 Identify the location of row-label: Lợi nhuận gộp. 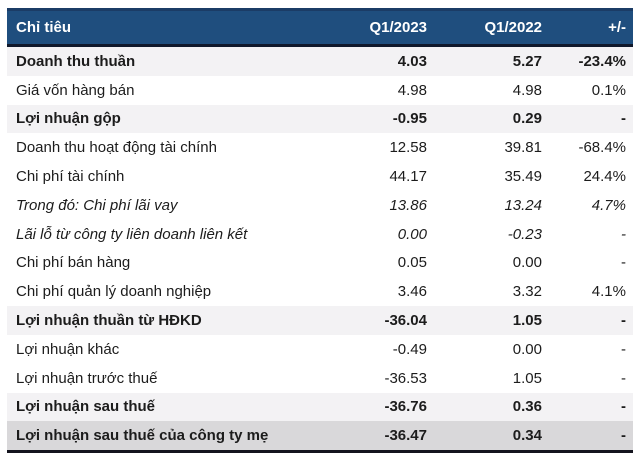
(68, 119).